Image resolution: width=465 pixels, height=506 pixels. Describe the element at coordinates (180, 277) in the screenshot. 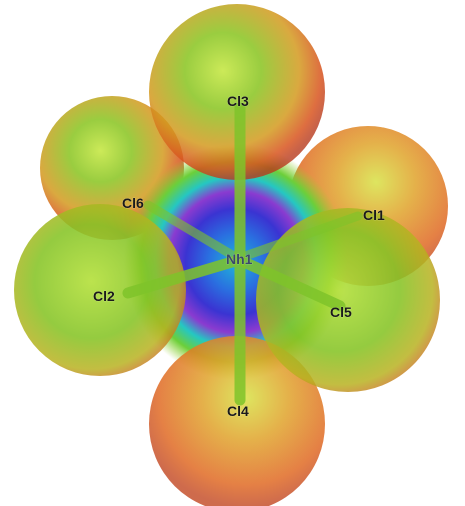

I see `bond-cl2` at that location.